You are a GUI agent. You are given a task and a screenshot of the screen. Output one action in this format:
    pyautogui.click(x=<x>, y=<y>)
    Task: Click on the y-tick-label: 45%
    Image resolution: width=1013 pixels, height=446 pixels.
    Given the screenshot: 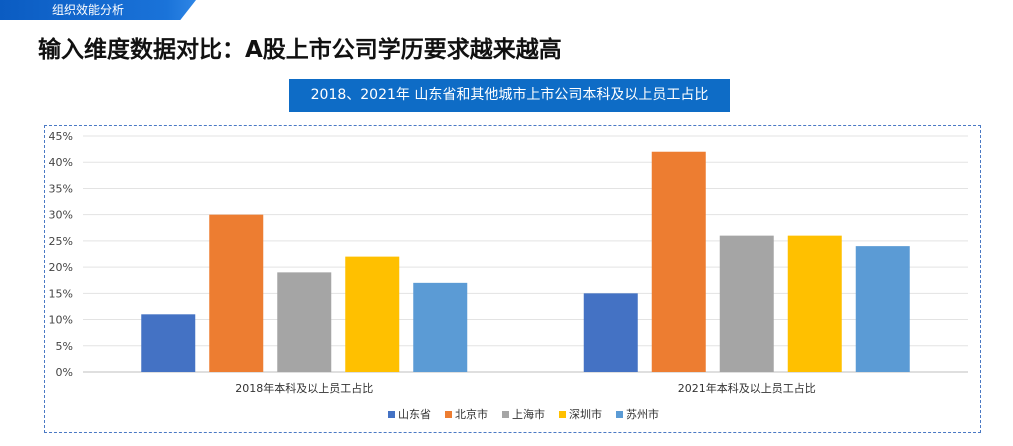 What is the action you would take?
    pyautogui.click(x=61, y=136)
    